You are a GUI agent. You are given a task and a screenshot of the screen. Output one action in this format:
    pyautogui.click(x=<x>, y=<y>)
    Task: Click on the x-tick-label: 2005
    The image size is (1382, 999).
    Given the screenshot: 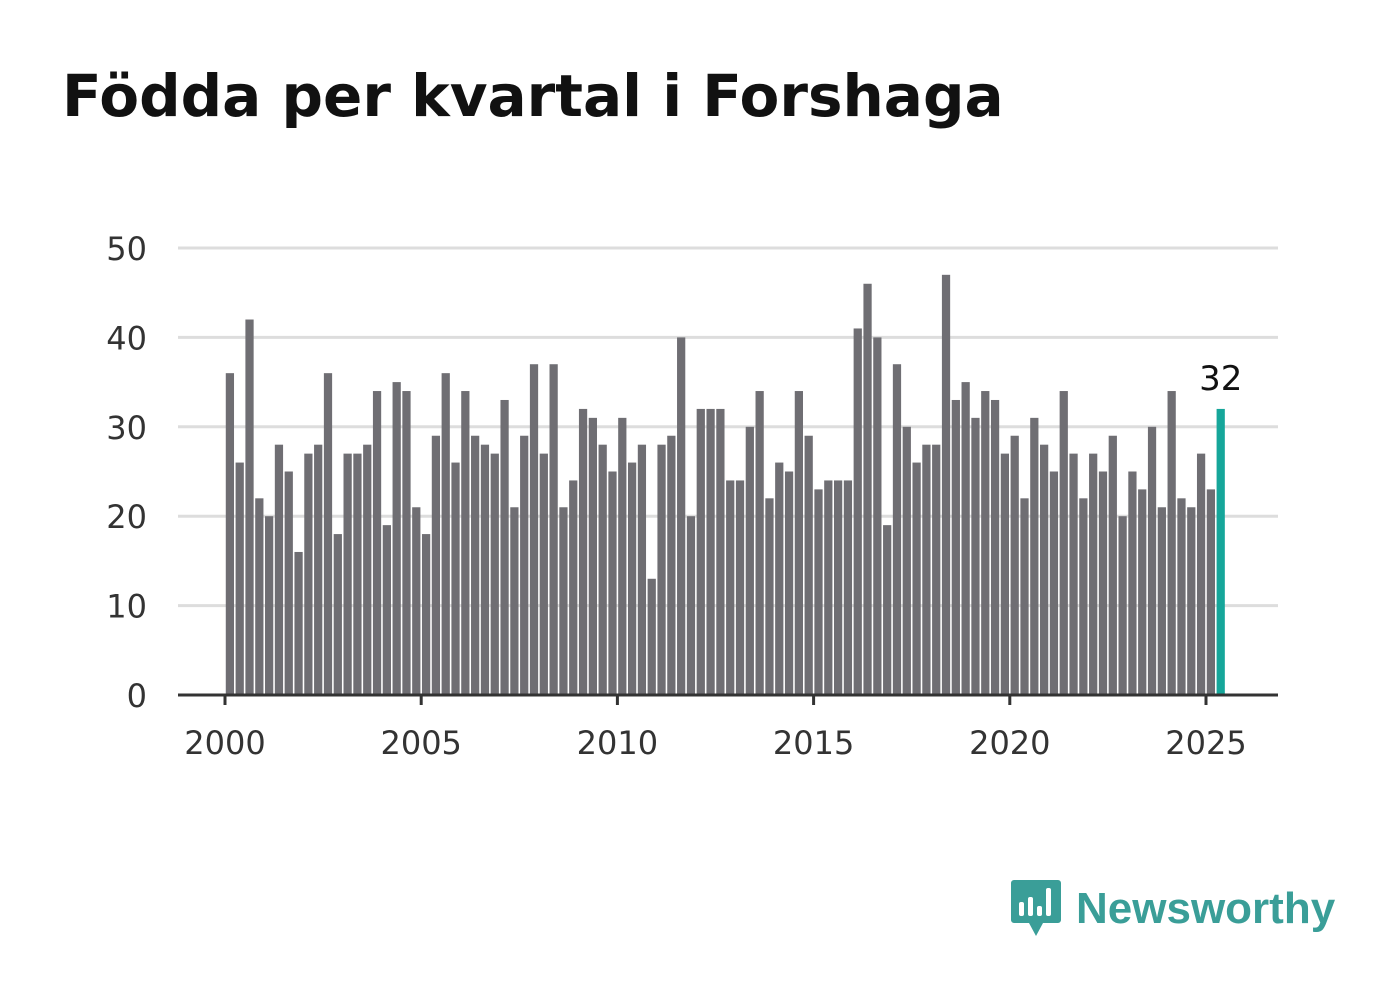 What is the action you would take?
    pyautogui.click(x=420, y=743)
    